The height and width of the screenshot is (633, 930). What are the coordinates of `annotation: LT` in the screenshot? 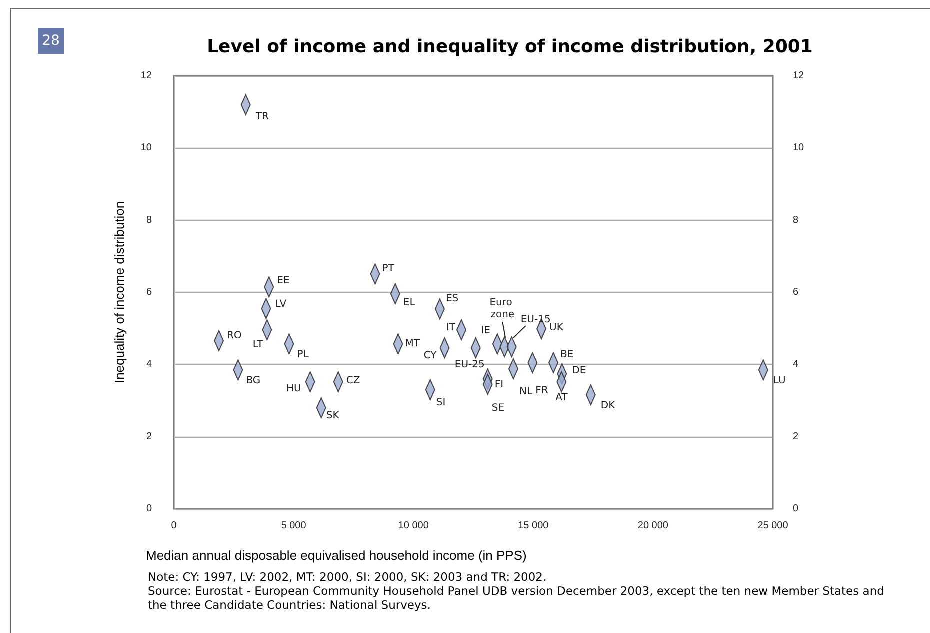 It's located at (258, 345).